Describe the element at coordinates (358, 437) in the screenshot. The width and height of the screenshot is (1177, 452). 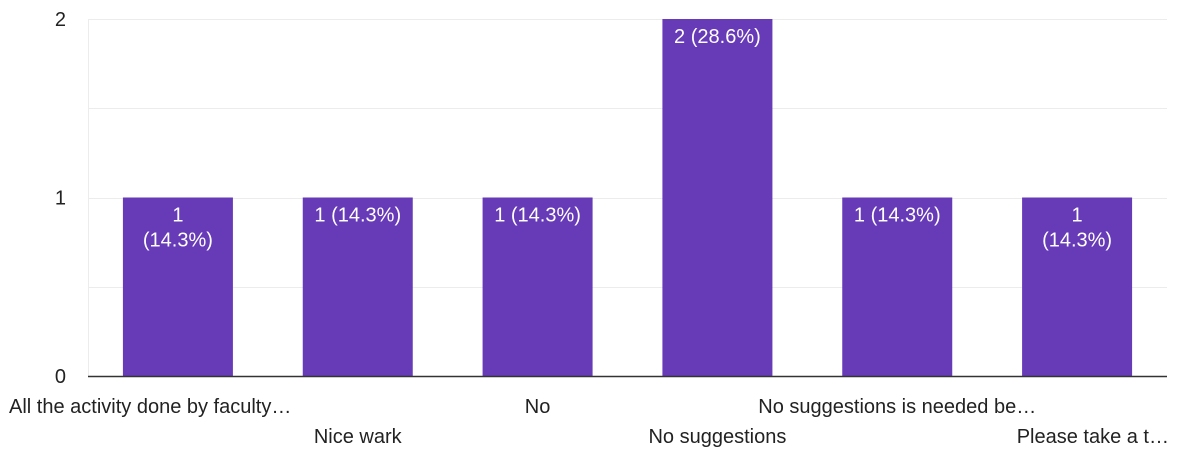
I see `x-category-label: Nice wark` at that location.